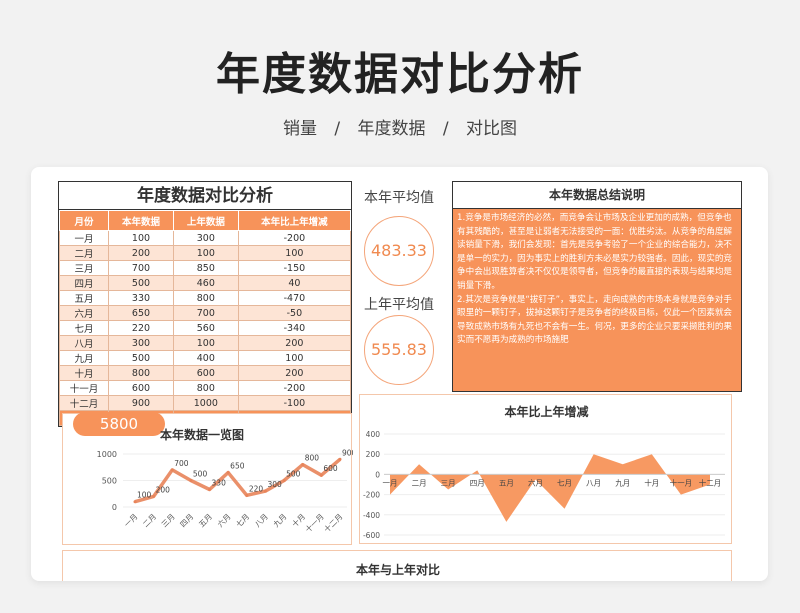 This screenshot has width=800, height=613. I want to click on x-tick-label: 十一月, so click(681, 482).